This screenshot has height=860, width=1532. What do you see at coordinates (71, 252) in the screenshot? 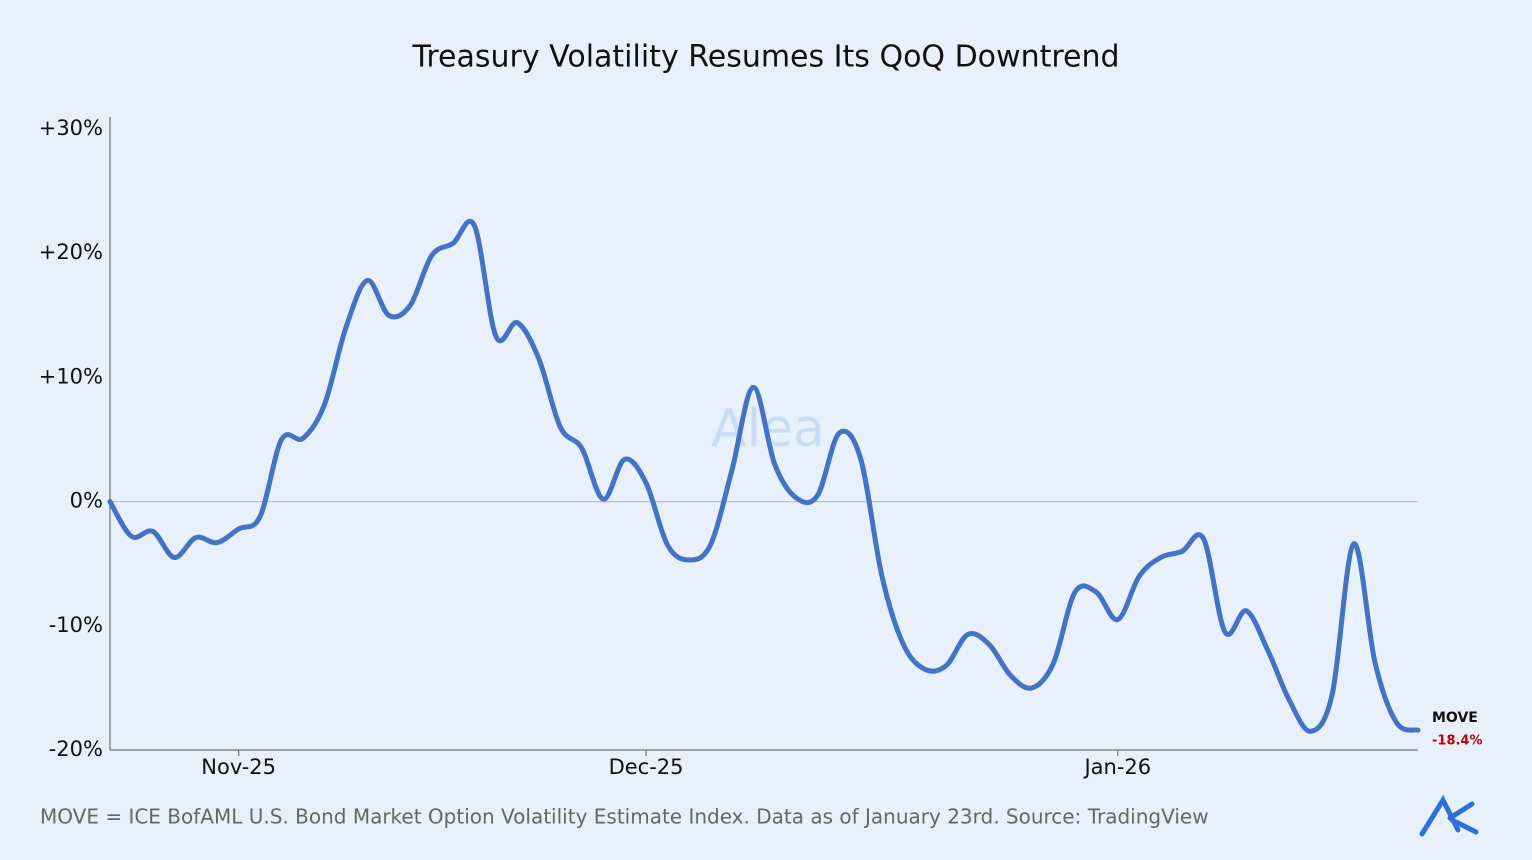
I see `y-tick-label: +20%` at bounding box center [71, 252].